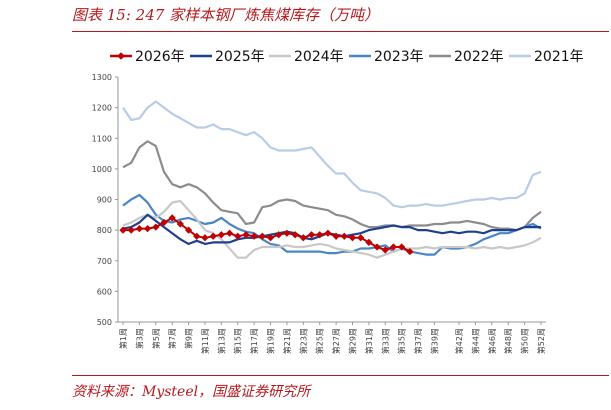  Describe the element at coordinates (340, 375) in the screenshot. I see `source-divider` at that location.